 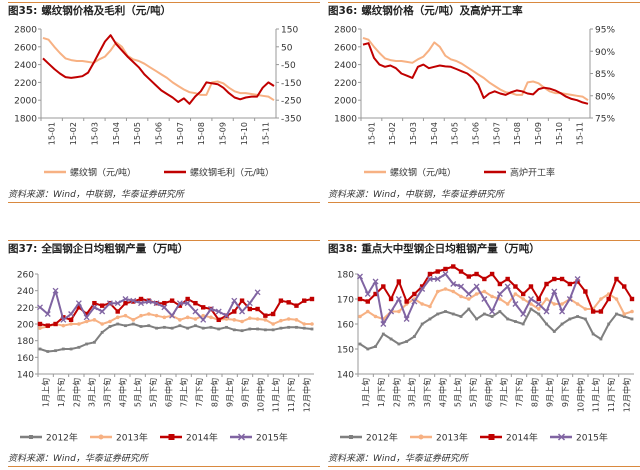 I want to click on y-tick-label: 160, so click(x=25, y=359).